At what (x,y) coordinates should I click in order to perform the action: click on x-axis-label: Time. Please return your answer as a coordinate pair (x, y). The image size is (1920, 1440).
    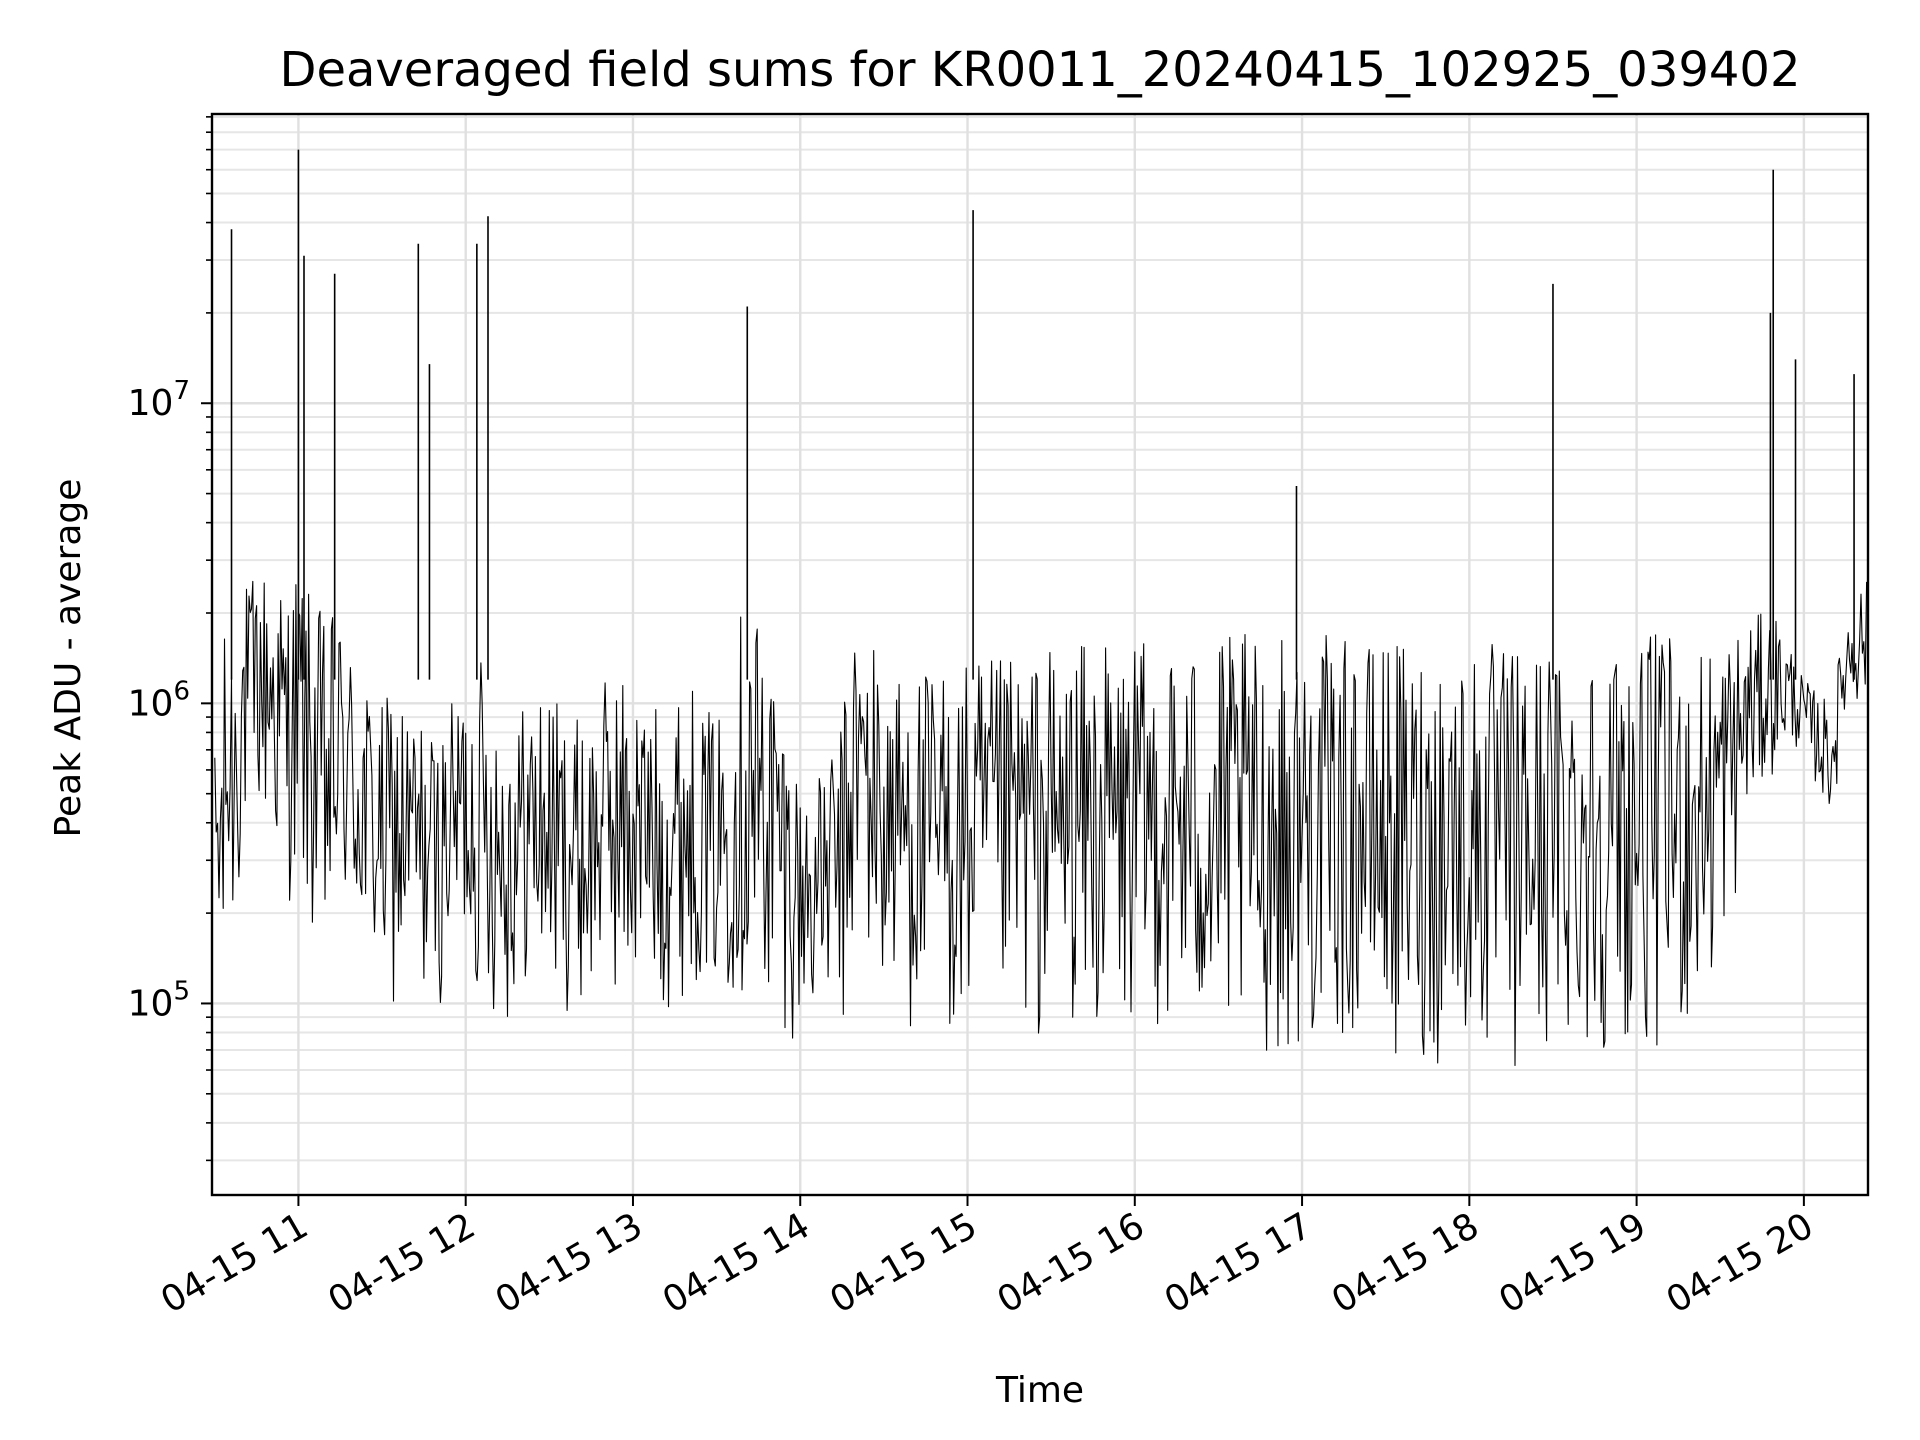
    Looking at the image, I should click on (1039, 1390).